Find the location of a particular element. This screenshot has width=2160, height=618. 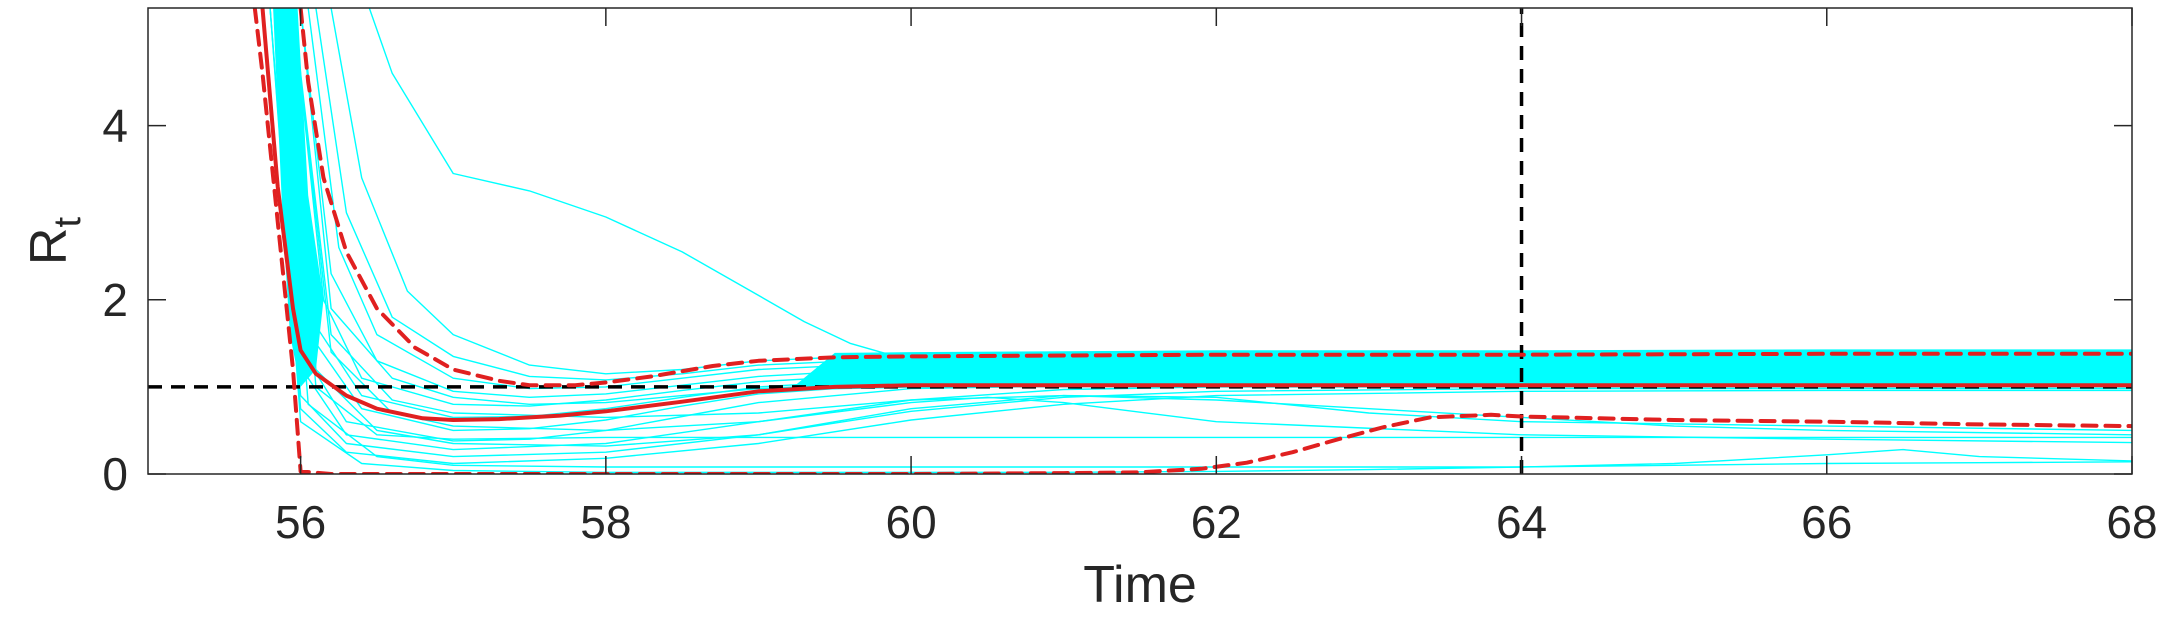

x-tick-label: 56 is located at coordinates (300, 522).